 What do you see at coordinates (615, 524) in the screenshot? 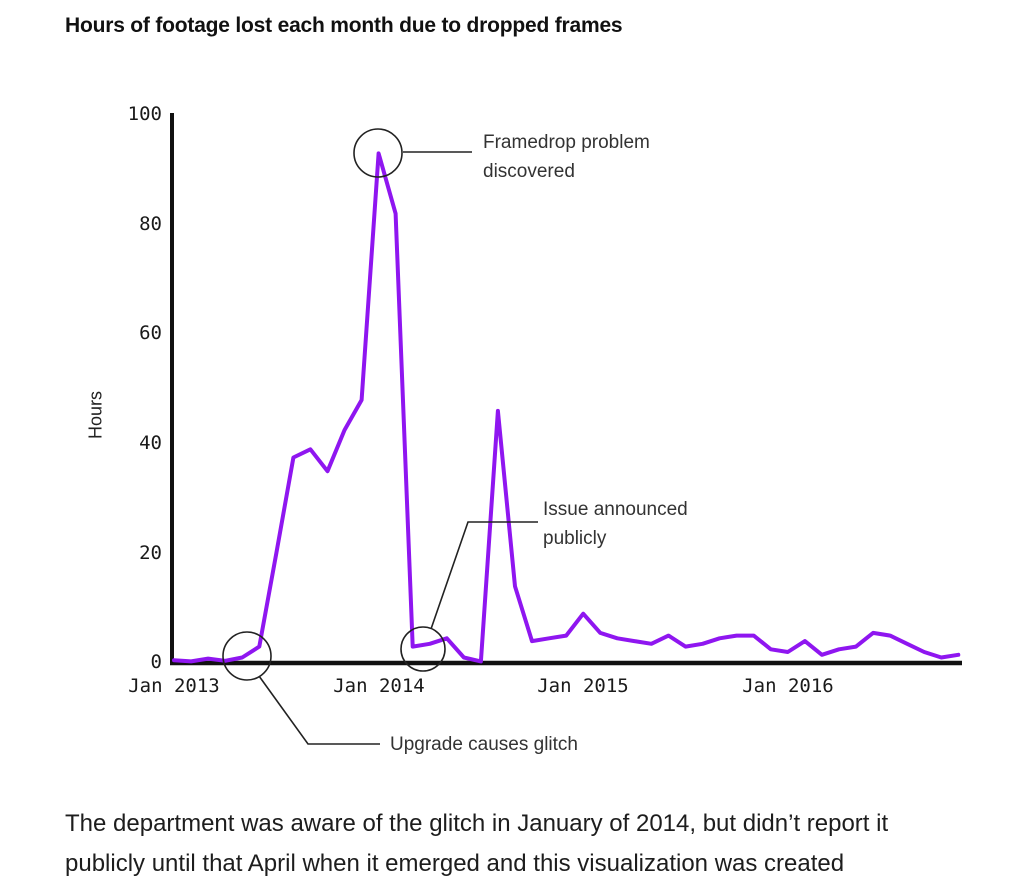
I see `annotation-issue-announced: Issue announced publicly` at bounding box center [615, 524].